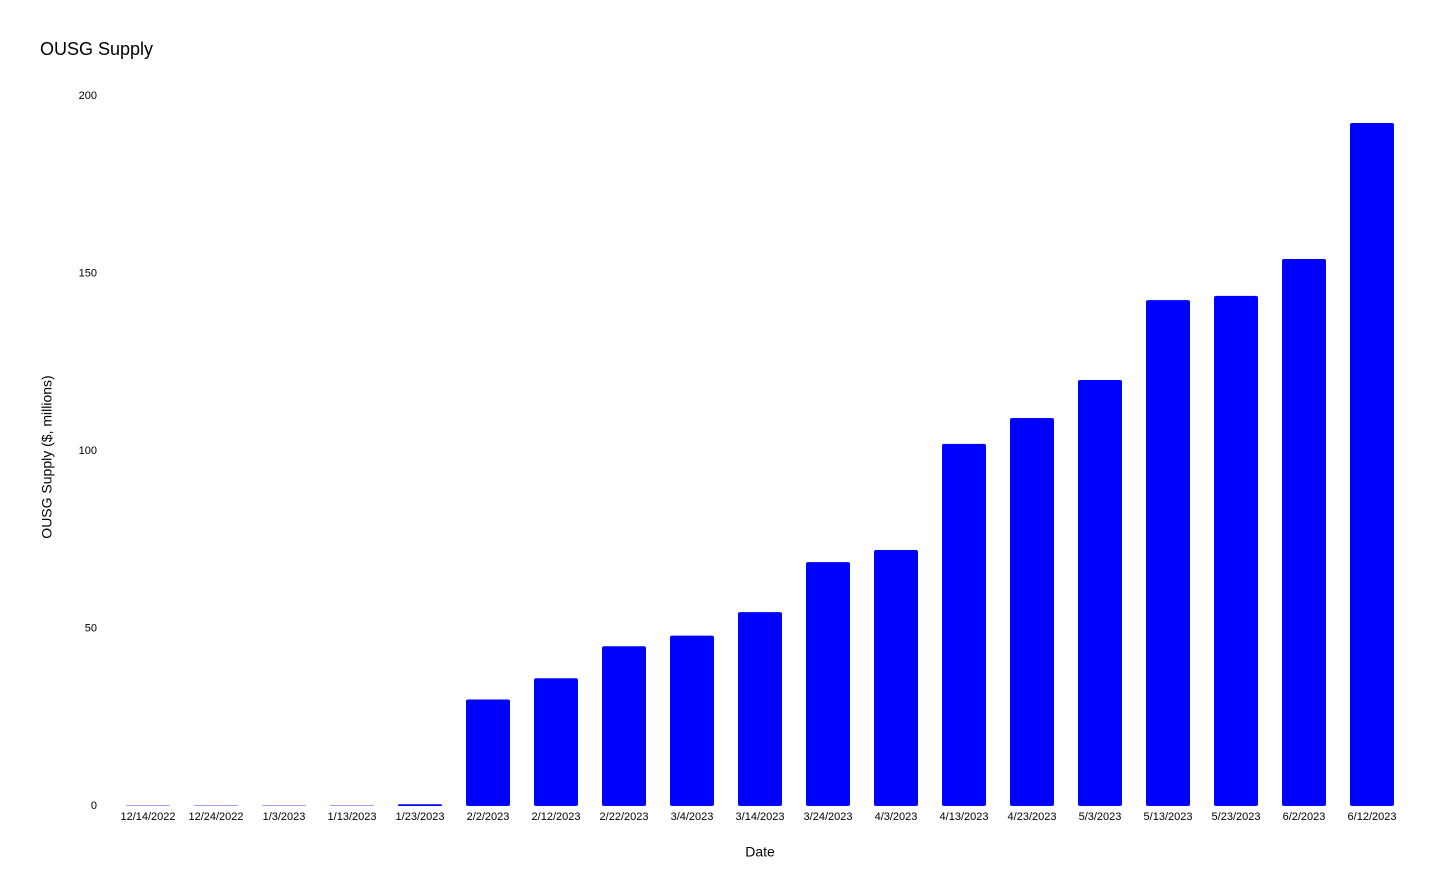 The image size is (1456, 881). Describe the element at coordinates (760, 852) in the screenshot. I see `x-axis-label: Date` at that location.